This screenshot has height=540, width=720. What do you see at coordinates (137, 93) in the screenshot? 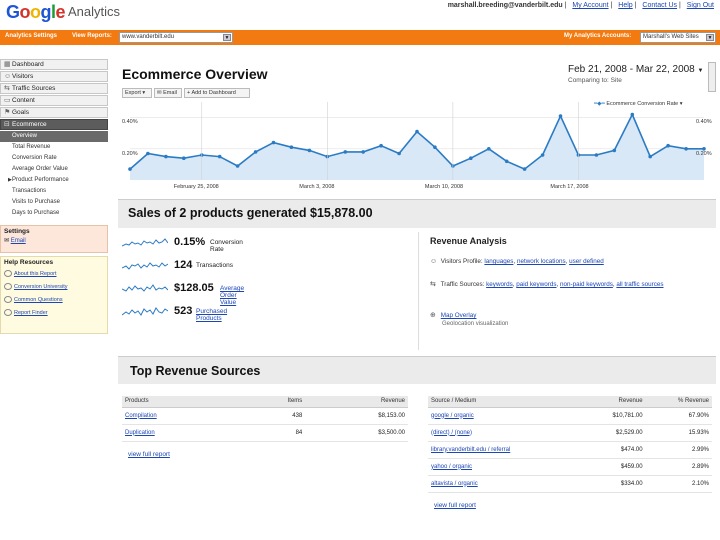
I see `export-button: Export ▾` at bounding box center [137, 93].